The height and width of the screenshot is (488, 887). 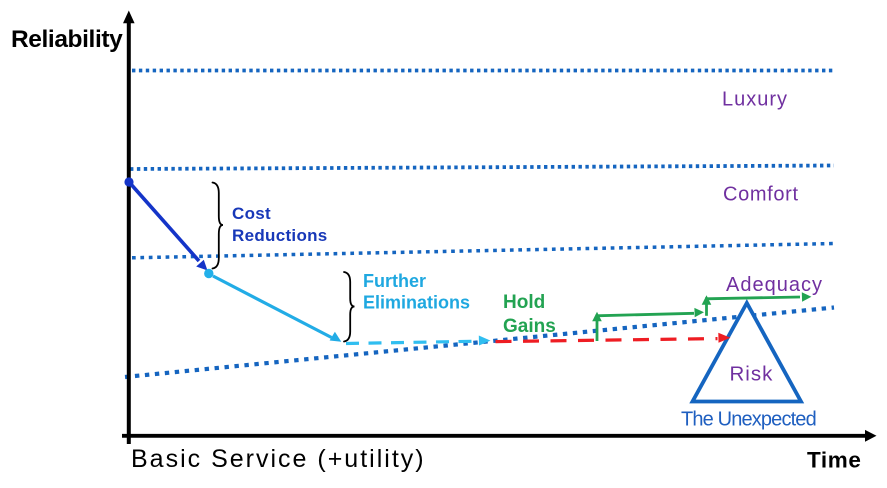 I want to click on svg-text: Risk, so click(x=752, y=374).